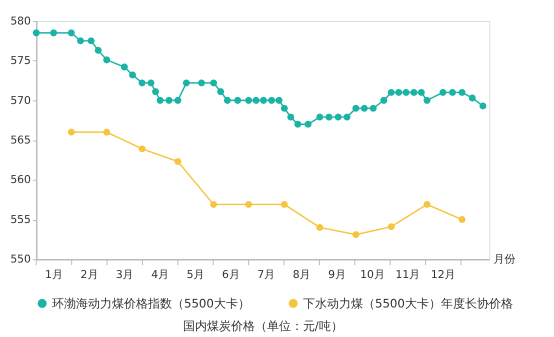 This screenshot has height=337, width=554. What do you see at coordinates (89, 274) in the screenshot?
I see `x-tick-label: 2月` at bounding box center [89, 274].